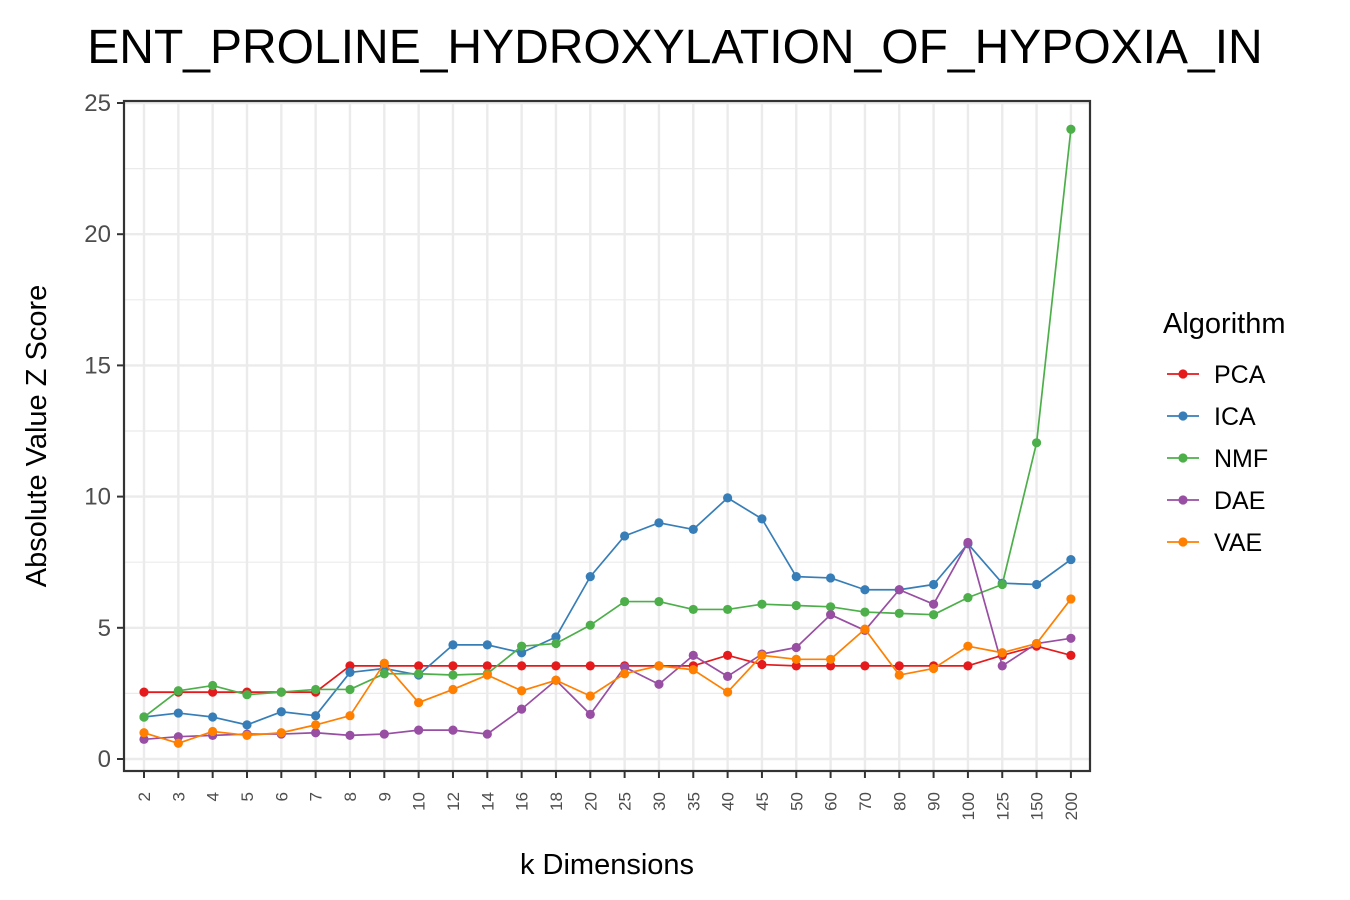  I want to click on x-tick-label: 5, so click(247, 796).